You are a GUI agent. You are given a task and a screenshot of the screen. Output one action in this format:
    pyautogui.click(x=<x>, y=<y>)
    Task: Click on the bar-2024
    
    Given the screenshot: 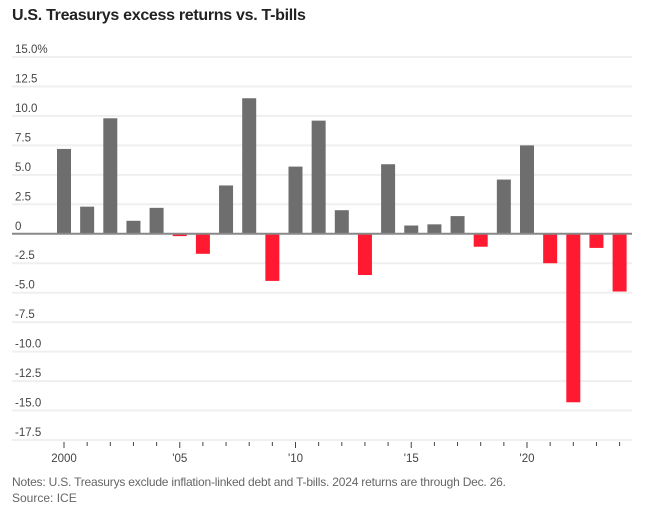 What is the action you would take?
    pyautogui.click(x=619, y=262)
    